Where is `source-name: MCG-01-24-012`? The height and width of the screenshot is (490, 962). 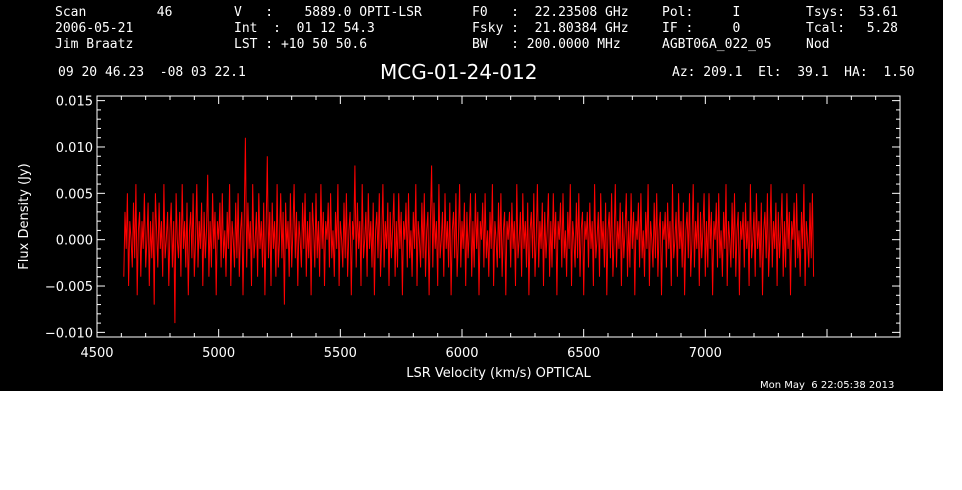 source-name: MCG-01-24-012 is located at coordinates (459, 72).